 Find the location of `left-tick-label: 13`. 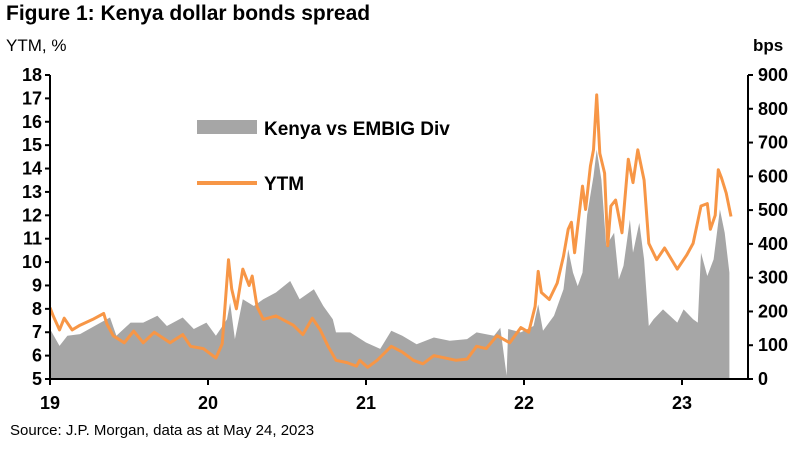

left-tick-label: 13 is located at coordinates (32, 192).